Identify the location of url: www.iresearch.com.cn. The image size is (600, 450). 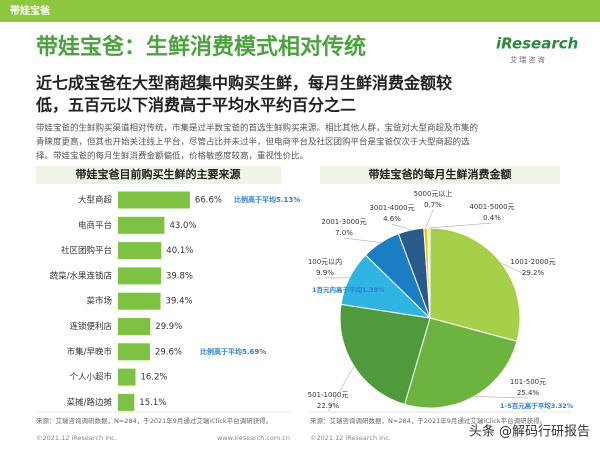
(253, 438).